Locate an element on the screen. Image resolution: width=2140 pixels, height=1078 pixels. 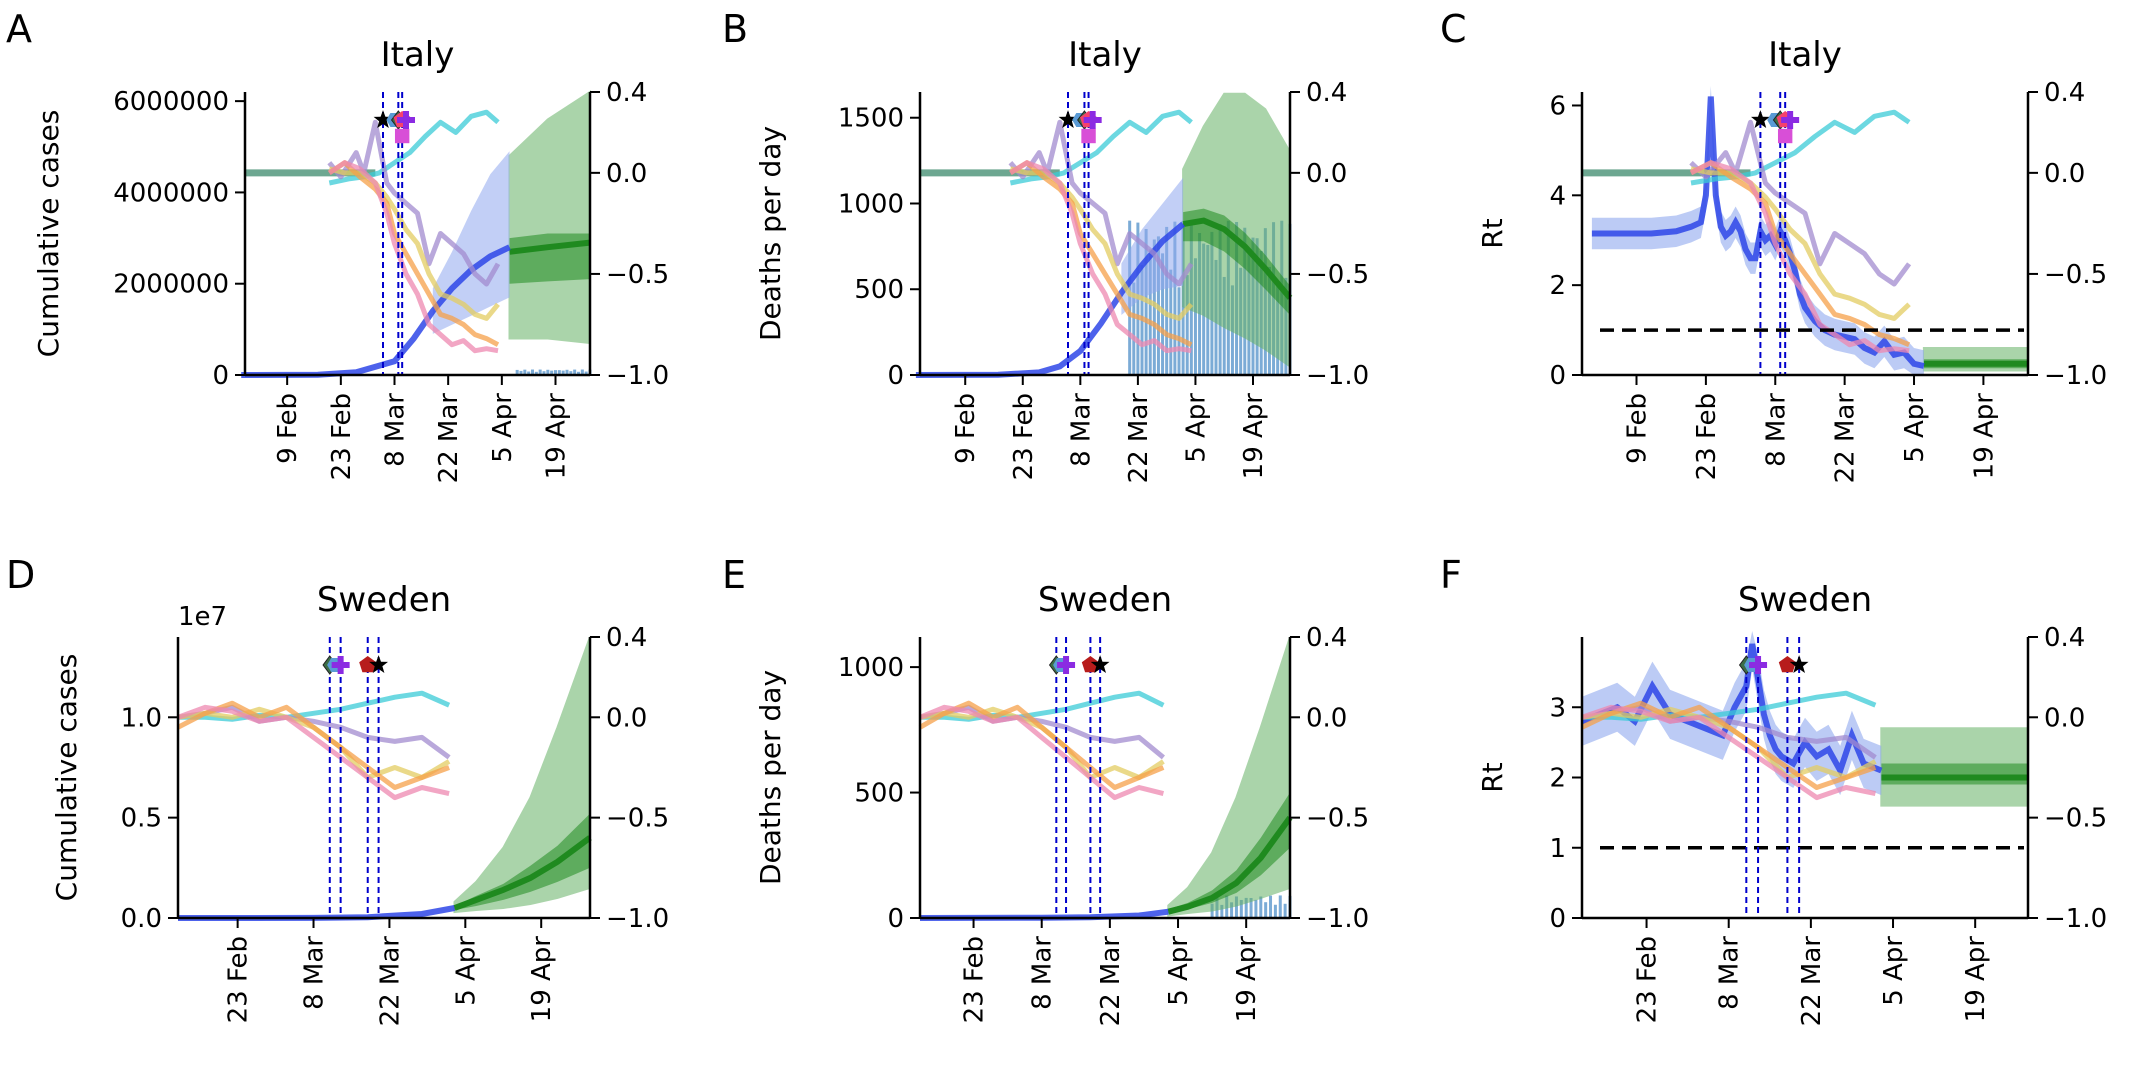
y2-tick-label: 0.0 is located at coordinates (1326, 174).